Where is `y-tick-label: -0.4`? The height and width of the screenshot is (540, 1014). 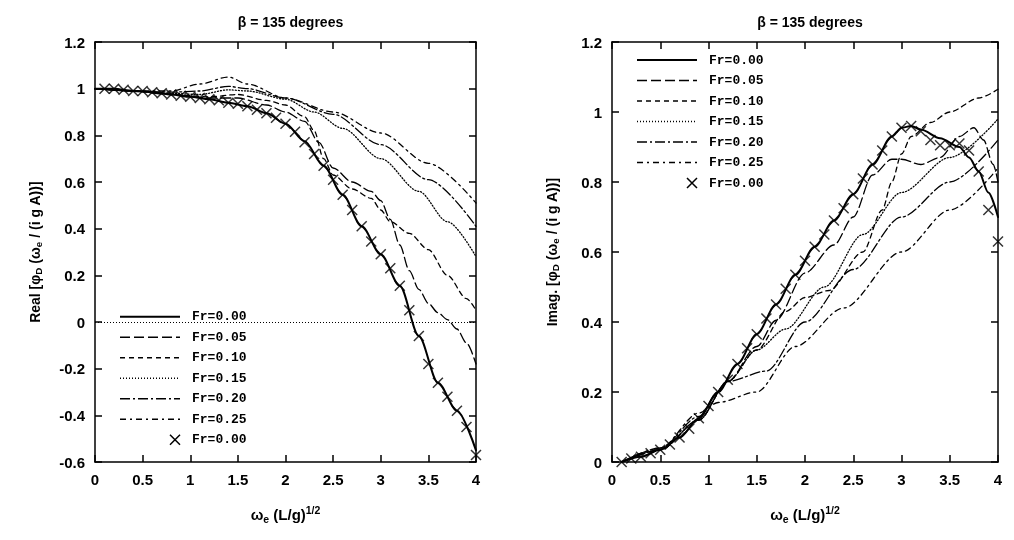 y-tick-label: -0.4 is located at coordinates (72, 415).